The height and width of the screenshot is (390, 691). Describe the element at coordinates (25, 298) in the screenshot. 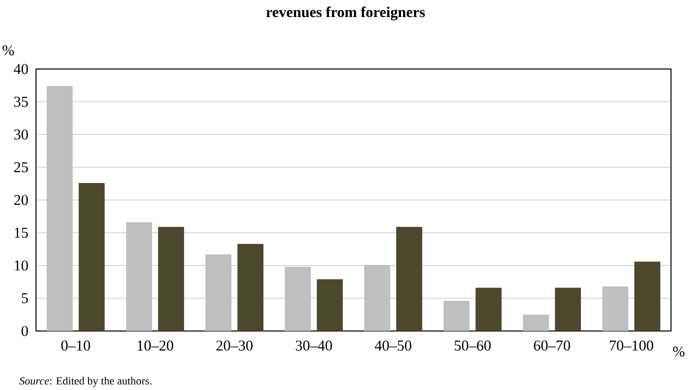

I see `y-tick-label: 5` at that location.